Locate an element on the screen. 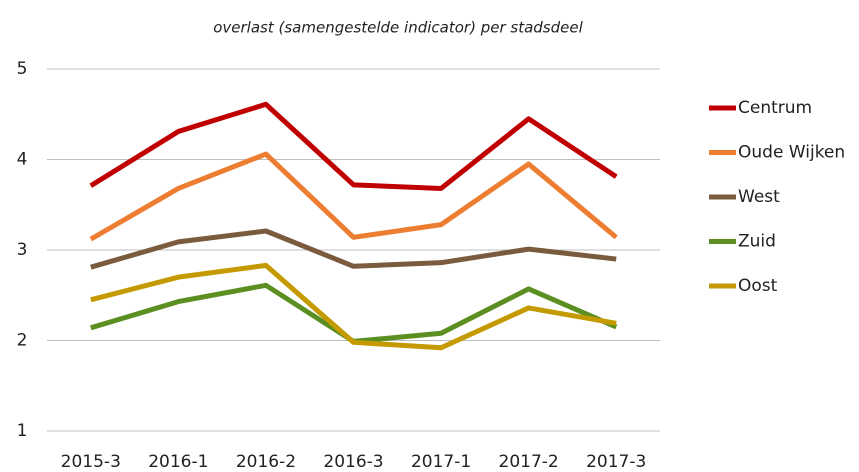  x-tick-label: 2017-3 is located at coordinates (616, 462).